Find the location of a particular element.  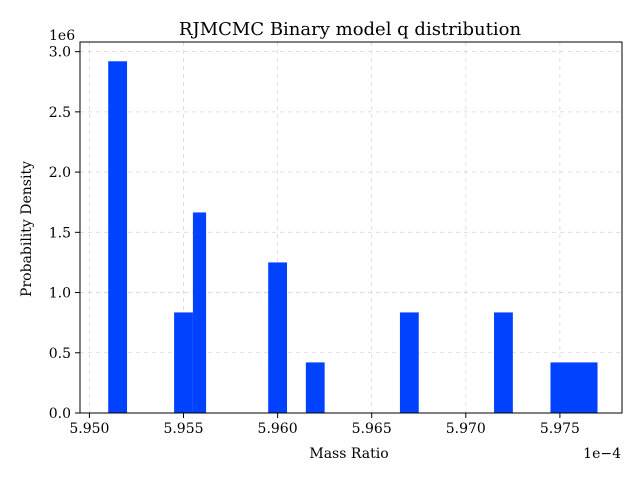

x-tick-label: 5.960 is located at coordinates (278, 429).